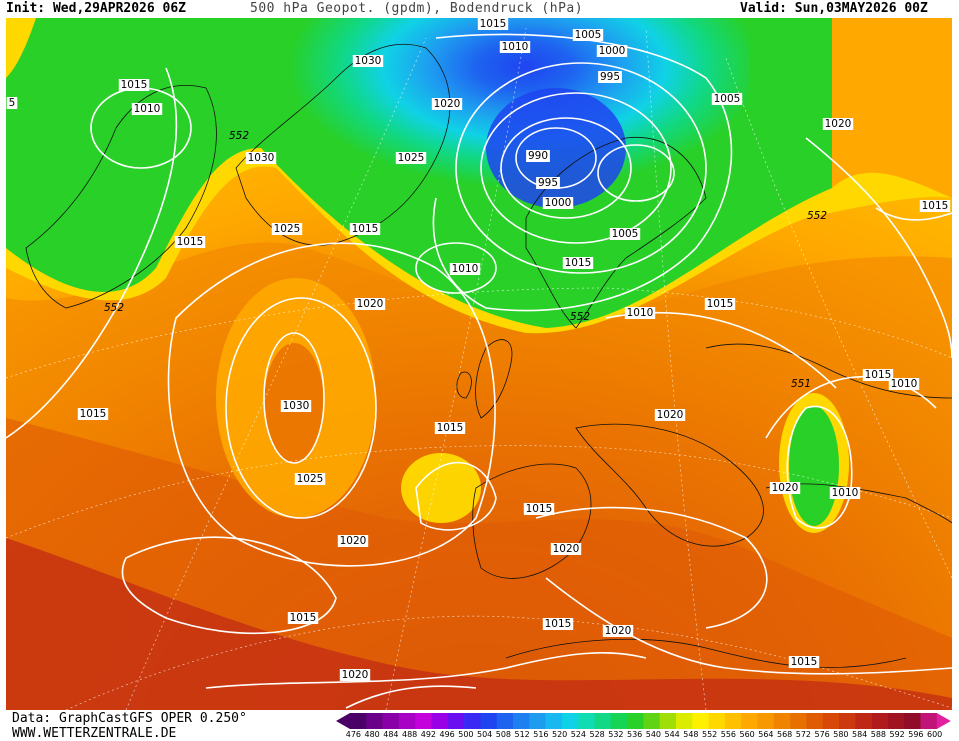 The image size is (959, 741). Describe the element at coordinates (391, 734) in the screenshot. I see `colorbar-tick-label: 484` at that location.